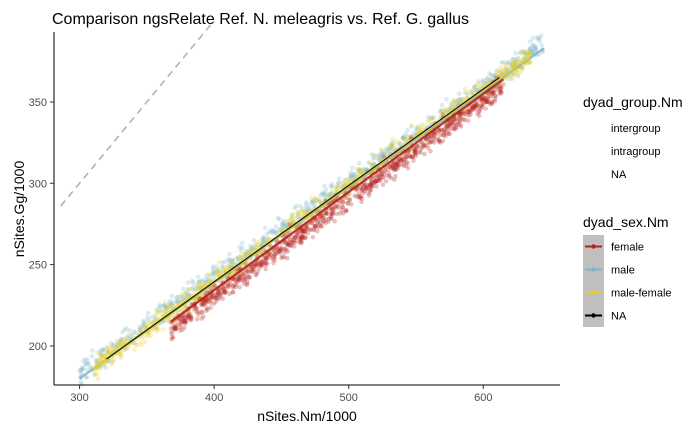 This screenshot has width=700, height=432. Describe the element at coordinates (214, 398) in the screenshot. I see `x-tick-label: 400` at that location.